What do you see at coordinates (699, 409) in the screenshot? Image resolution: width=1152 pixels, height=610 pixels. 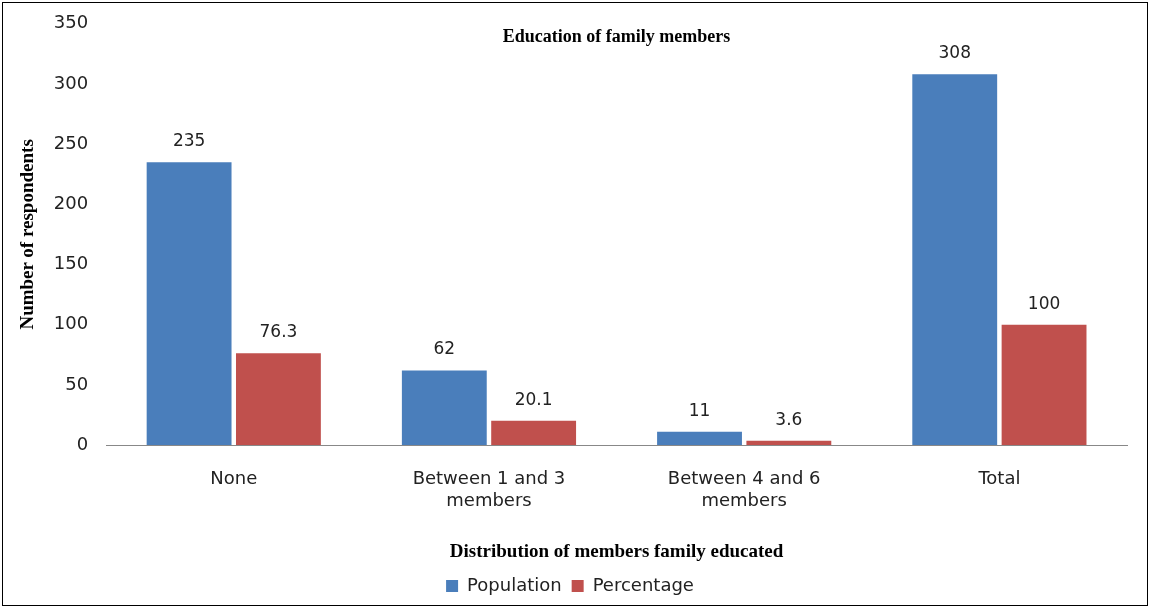 I see `data-label: 11` at bounding box center [699, 409].